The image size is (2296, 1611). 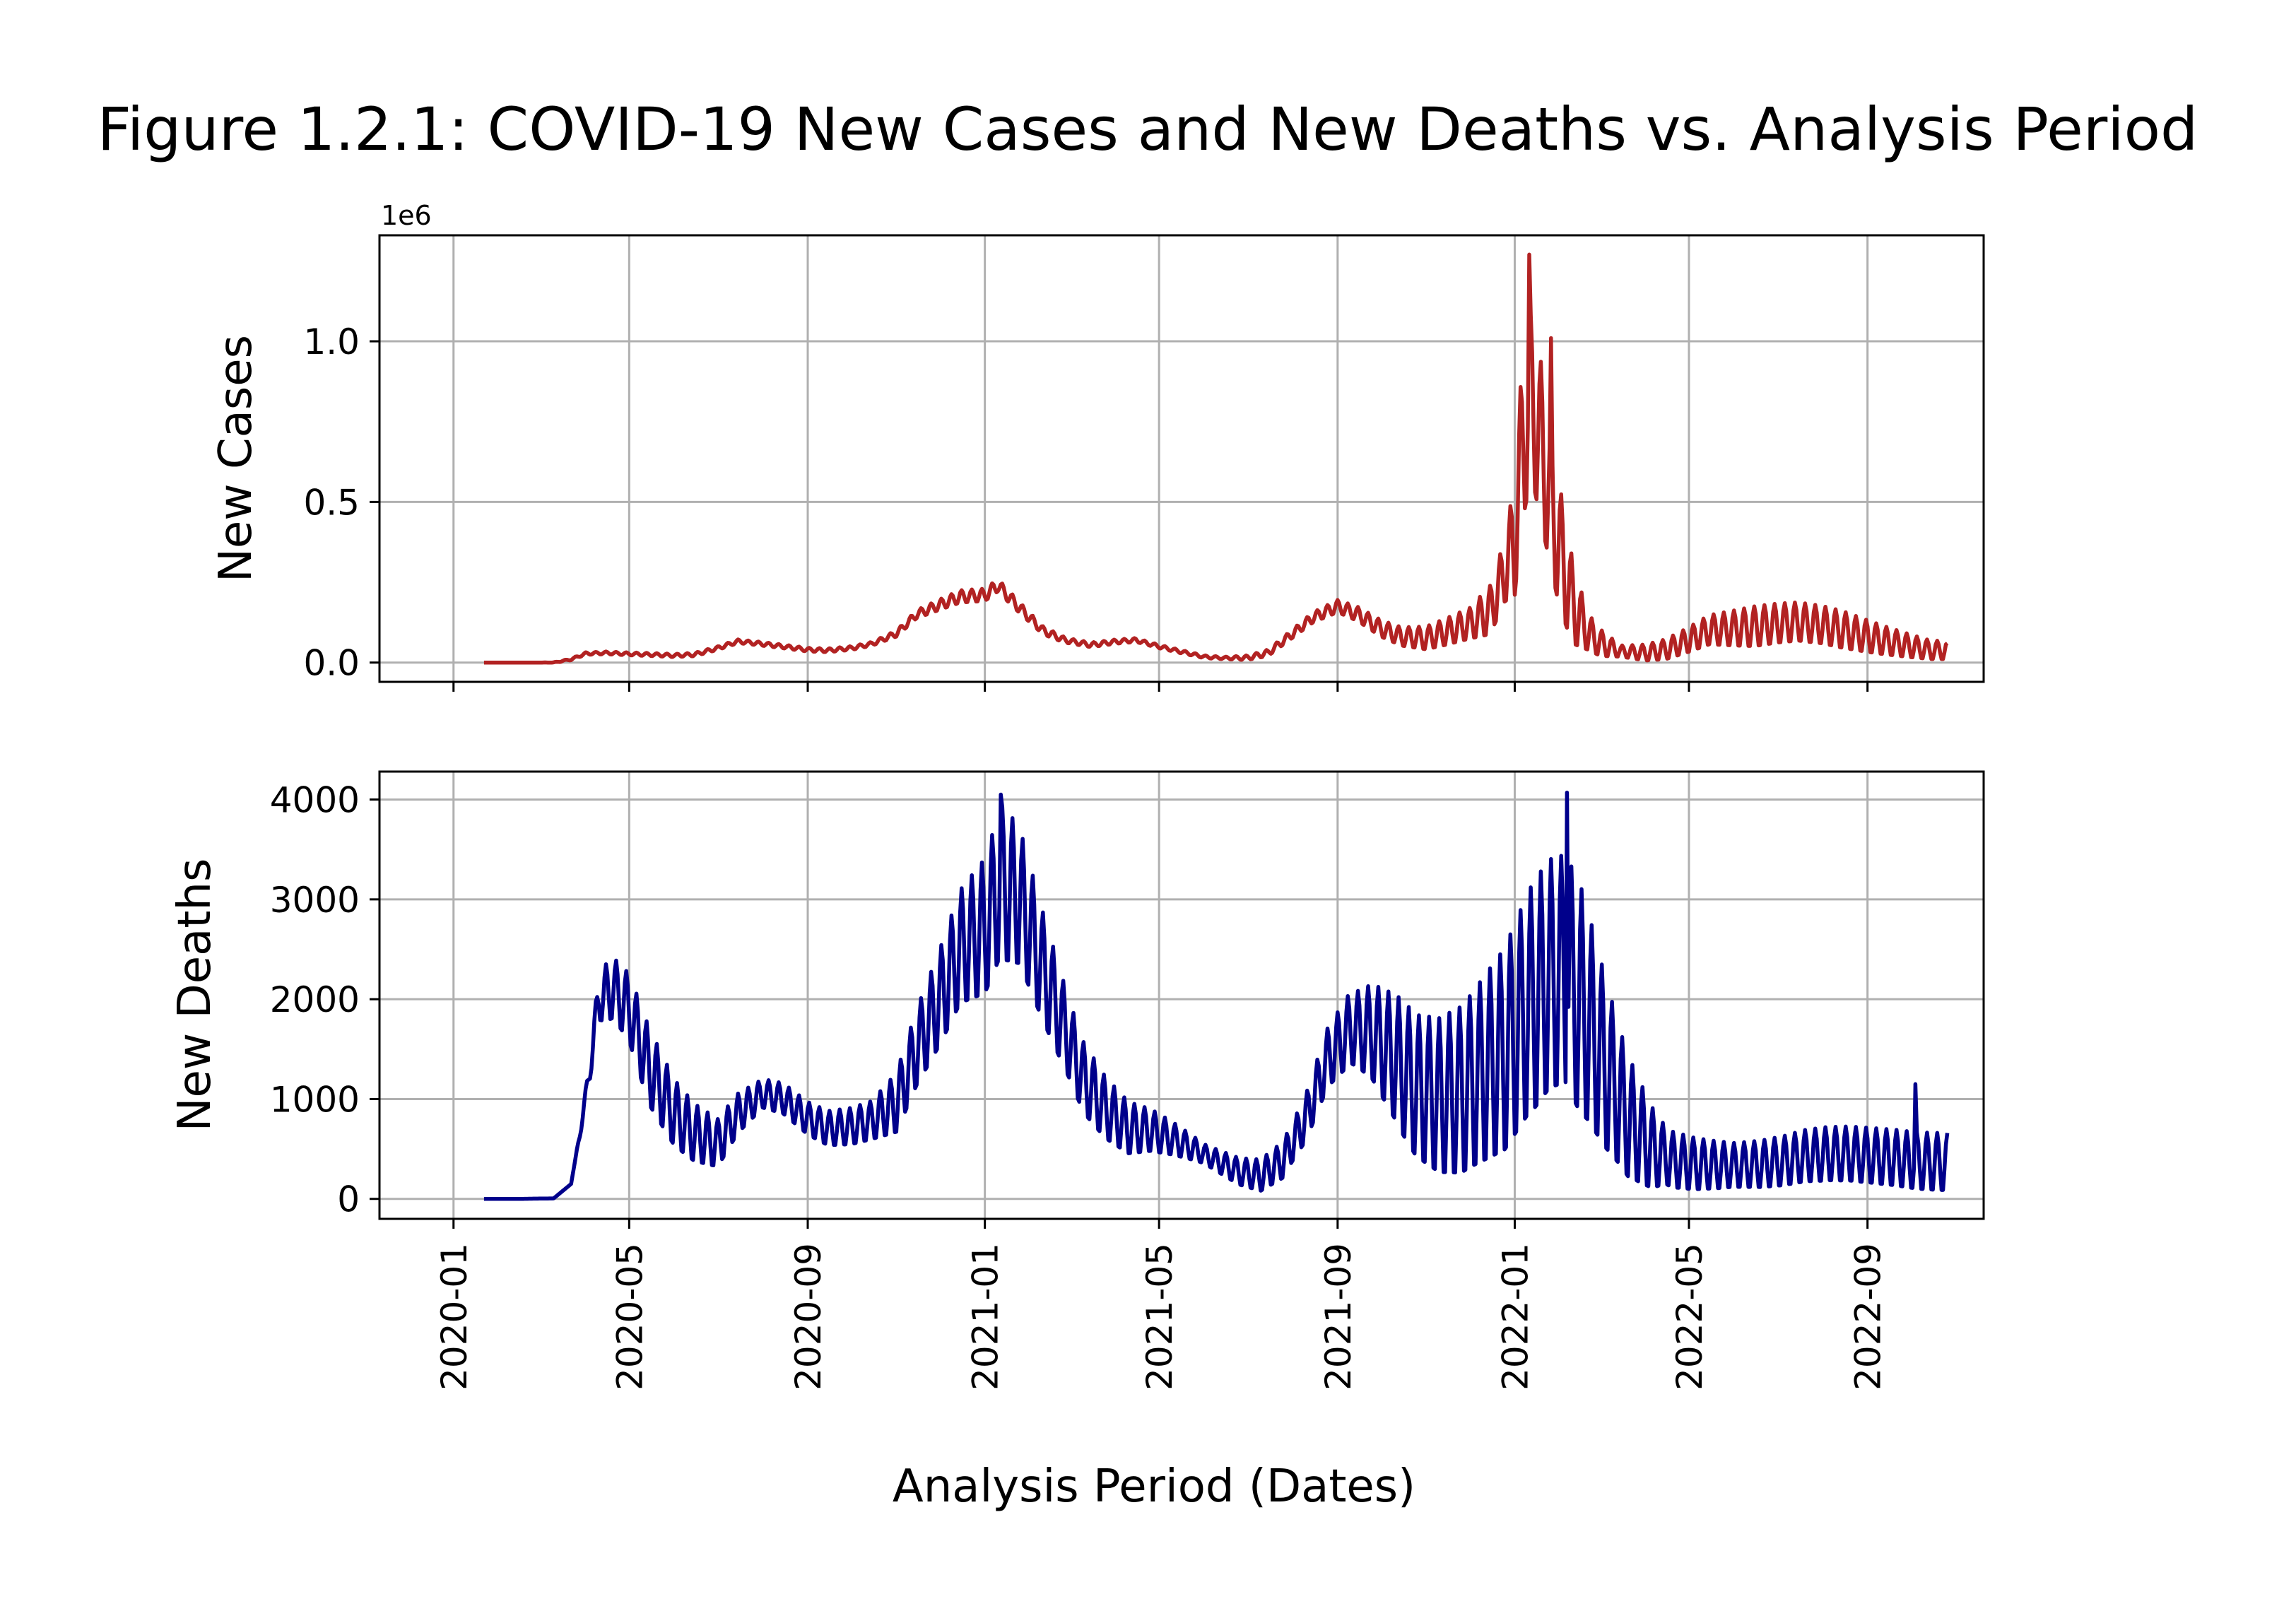 I want to click on x-tick-label: 2021-01, so click(x=986, y=1317).